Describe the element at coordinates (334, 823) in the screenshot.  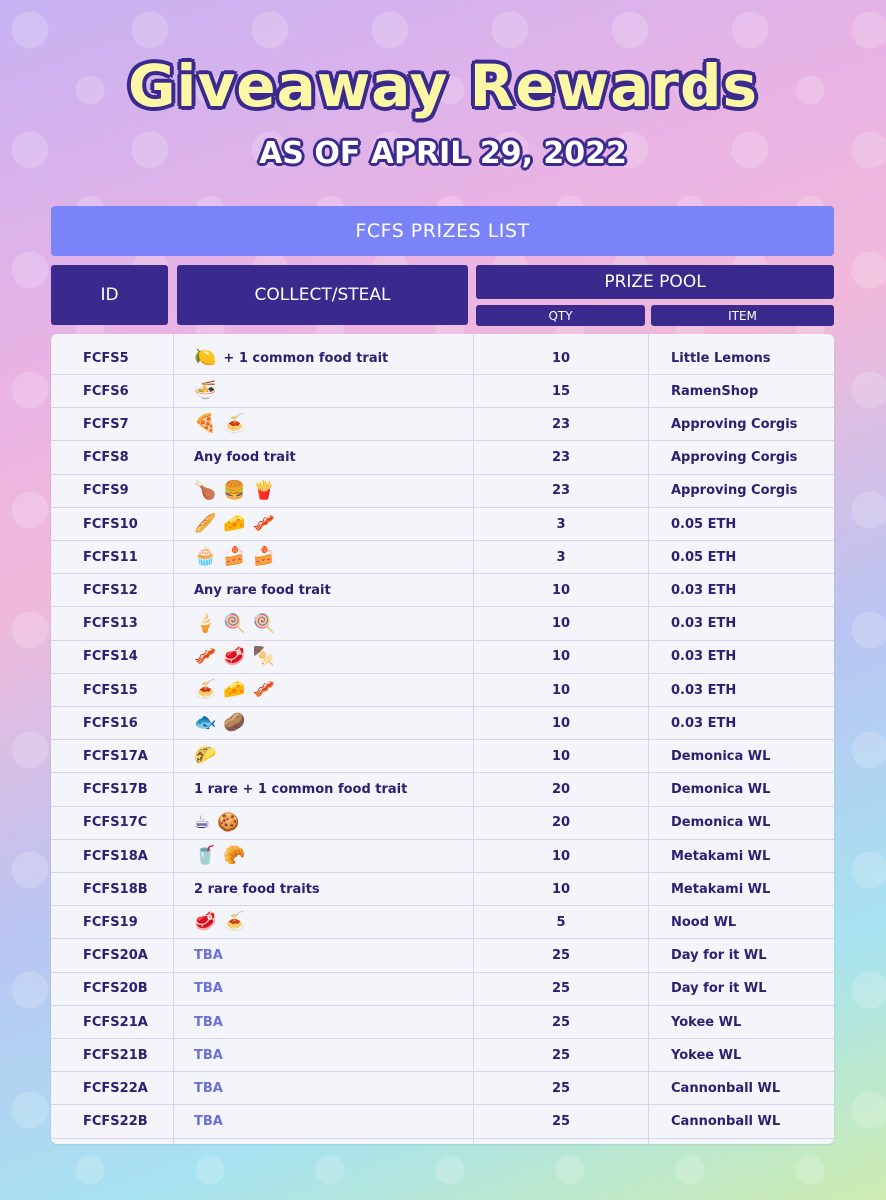
I see `row-collect: ☕ 🍪` at that location.